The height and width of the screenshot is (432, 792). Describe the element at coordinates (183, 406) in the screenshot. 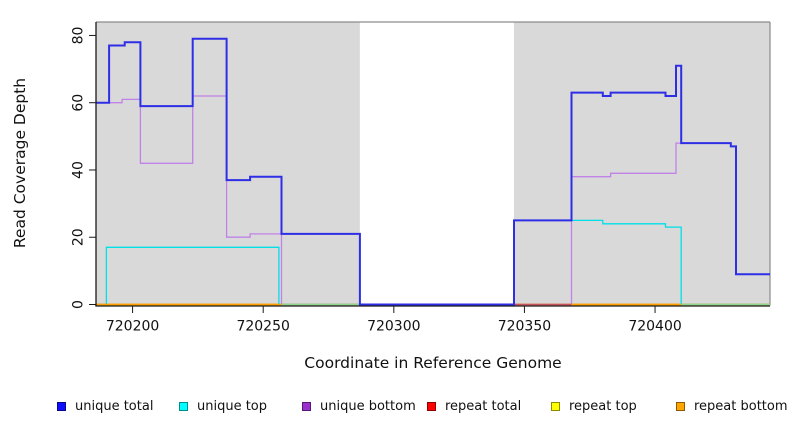

I see `unique-top-swatch-icon` at that location.